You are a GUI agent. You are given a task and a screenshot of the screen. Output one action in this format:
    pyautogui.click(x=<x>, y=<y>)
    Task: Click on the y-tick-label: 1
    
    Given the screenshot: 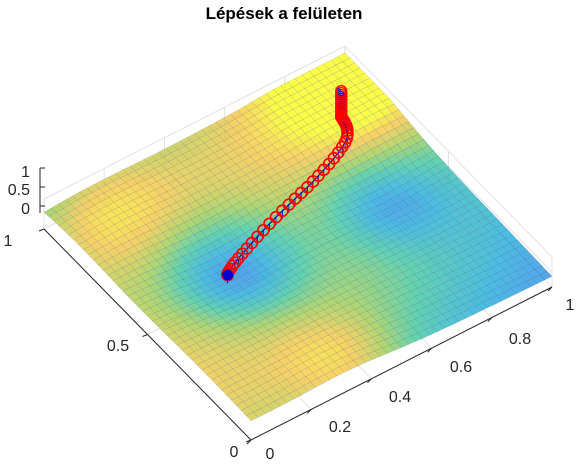 What is the action you would take?
    pyautogui.click(x=8, y=241)
    